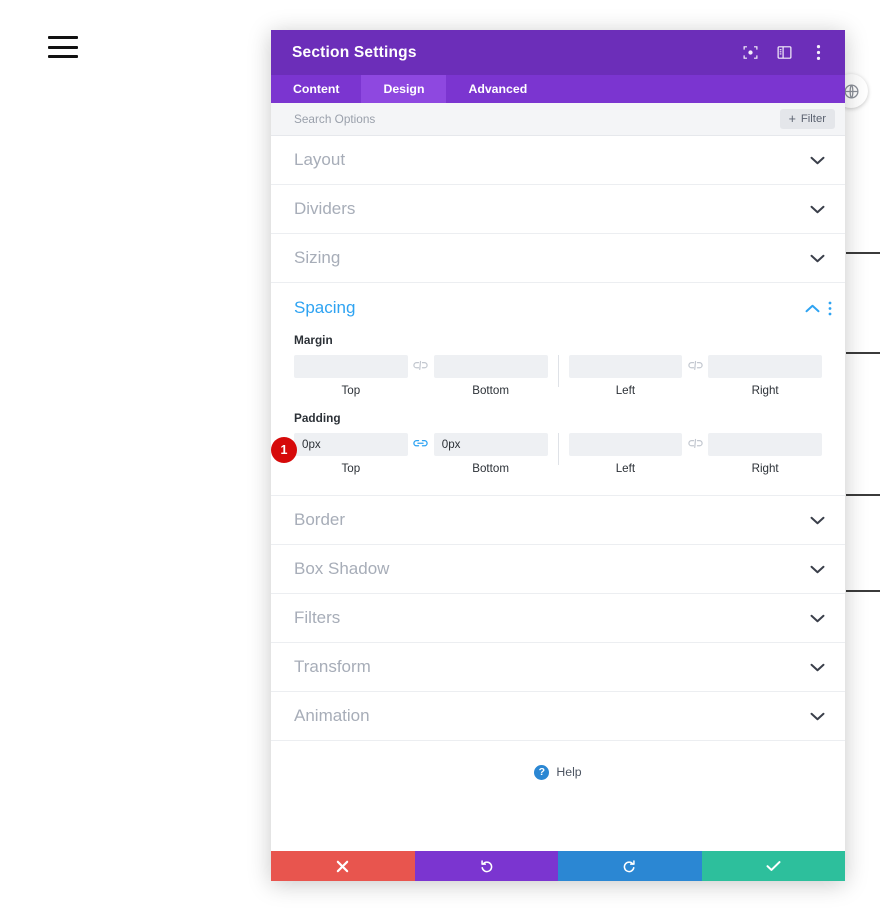 The image size is (880, 924). I want to click on padding-top-field: Top, so click(351, 454).